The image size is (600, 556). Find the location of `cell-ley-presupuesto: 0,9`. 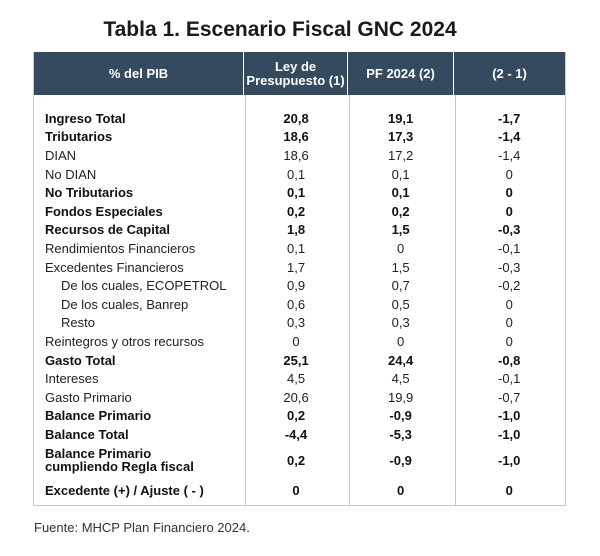

cell-ley-presupuesto: 0,9 is located at coordinates (296, 286).